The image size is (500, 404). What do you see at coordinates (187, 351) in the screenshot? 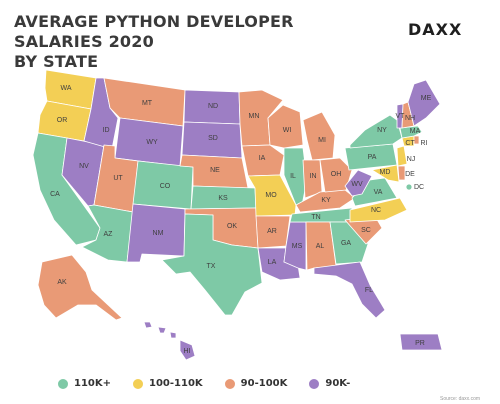
I see `label-hi: HI` at bounding box center [187, 351].